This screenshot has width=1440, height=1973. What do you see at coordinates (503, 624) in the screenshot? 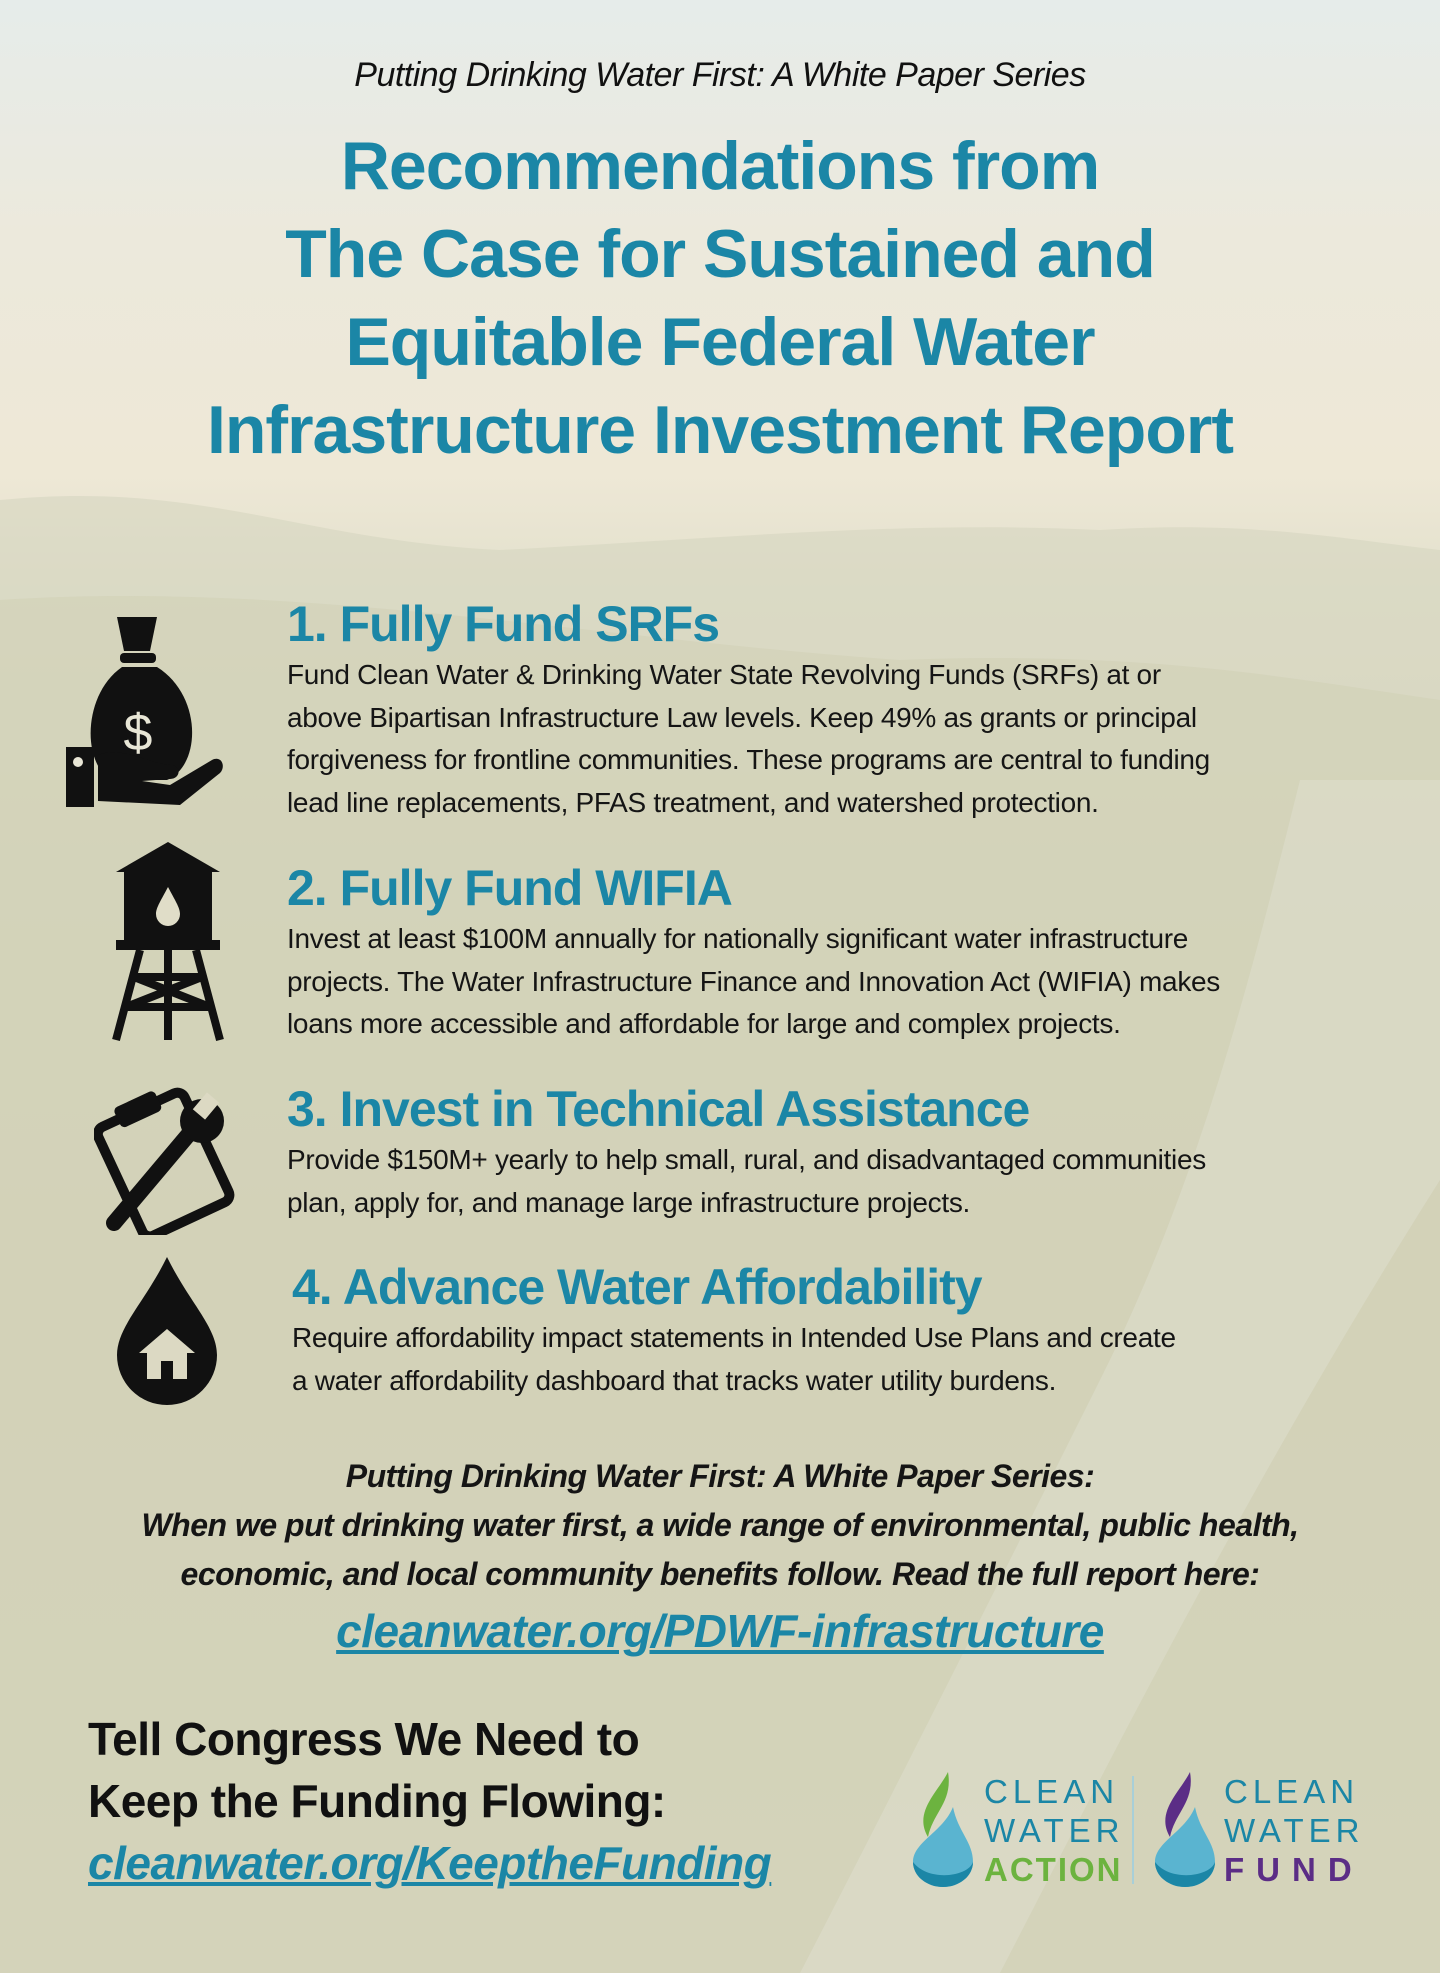
I see `recommendation-heading: 1. Fully Fund SRFs` at bounding box center [503, 624].